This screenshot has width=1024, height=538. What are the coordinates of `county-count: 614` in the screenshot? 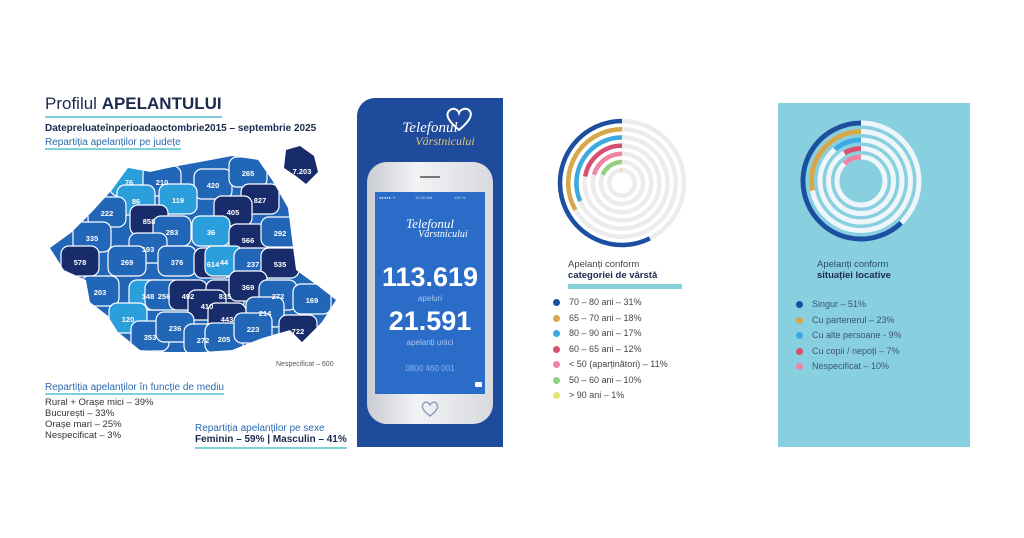 It's located at (213, 264).